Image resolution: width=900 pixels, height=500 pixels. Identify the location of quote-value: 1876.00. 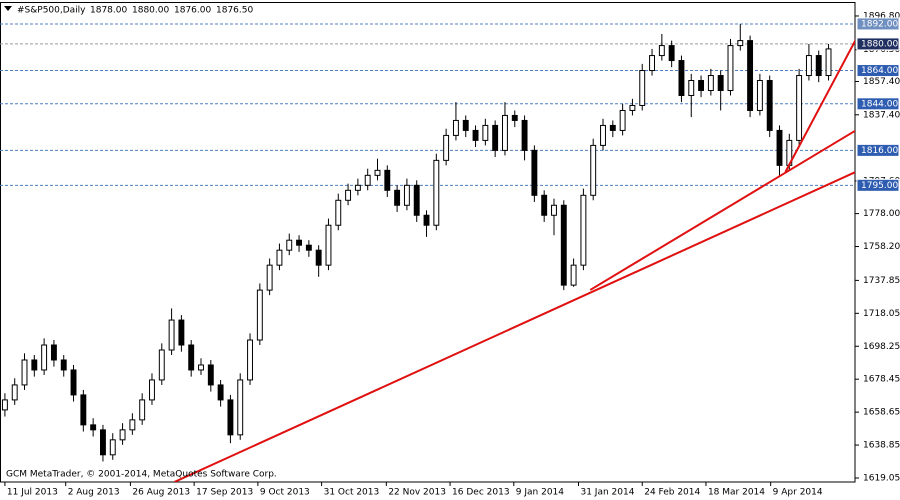
(192, 11).